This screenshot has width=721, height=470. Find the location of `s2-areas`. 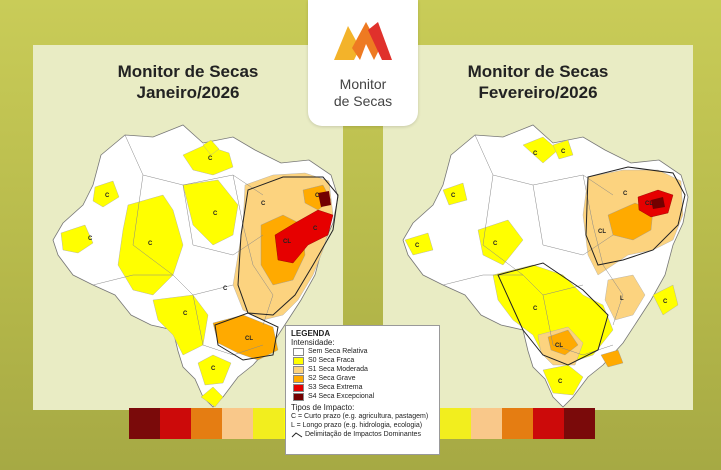

s2-areas is located at coordinates (600, 285).